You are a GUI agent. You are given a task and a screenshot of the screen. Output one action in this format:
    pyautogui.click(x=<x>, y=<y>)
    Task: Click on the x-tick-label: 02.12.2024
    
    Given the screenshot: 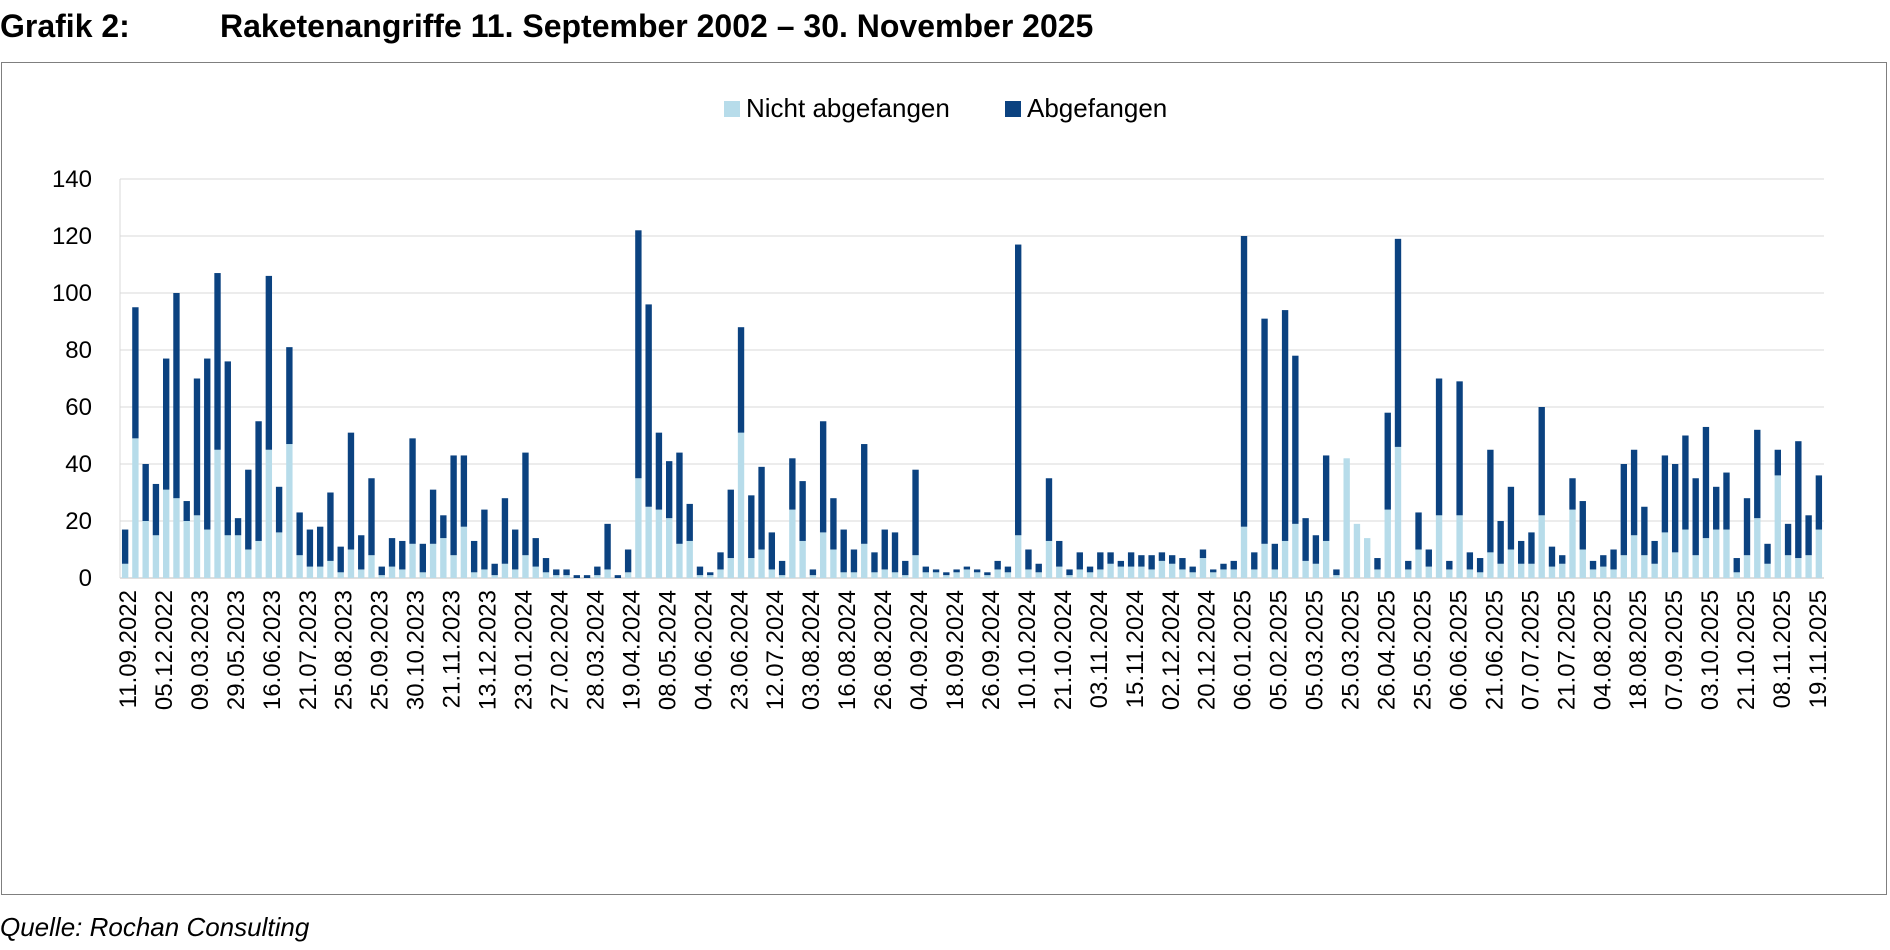 What is the action you would take?
    pyautogui.click(x=1171, y=650)
    